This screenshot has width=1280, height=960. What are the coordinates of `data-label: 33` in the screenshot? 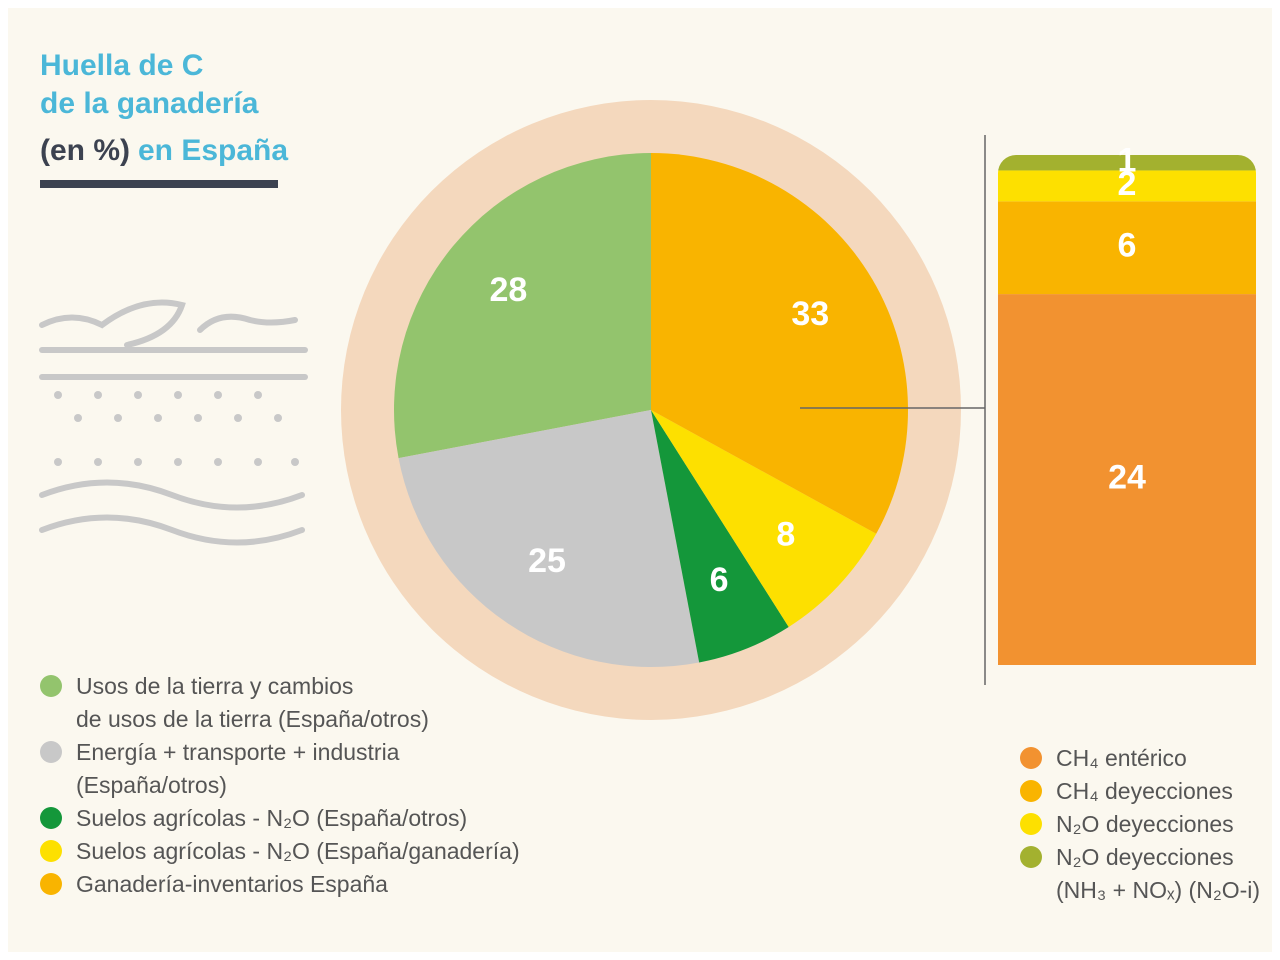 It's located at (810, 314).